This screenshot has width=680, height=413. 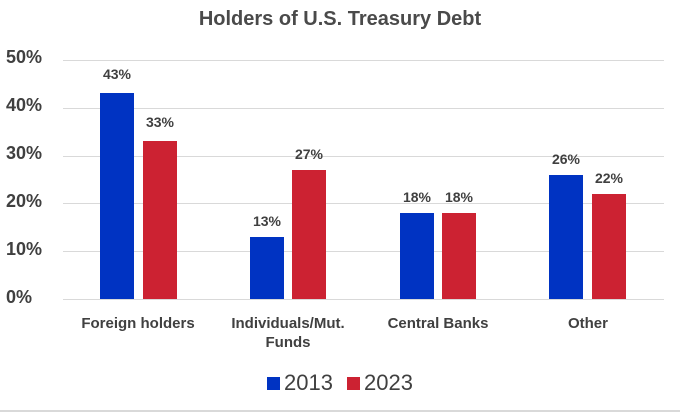 I want to click on bar-2023-foreign-holders, so click(x=160, y=220).